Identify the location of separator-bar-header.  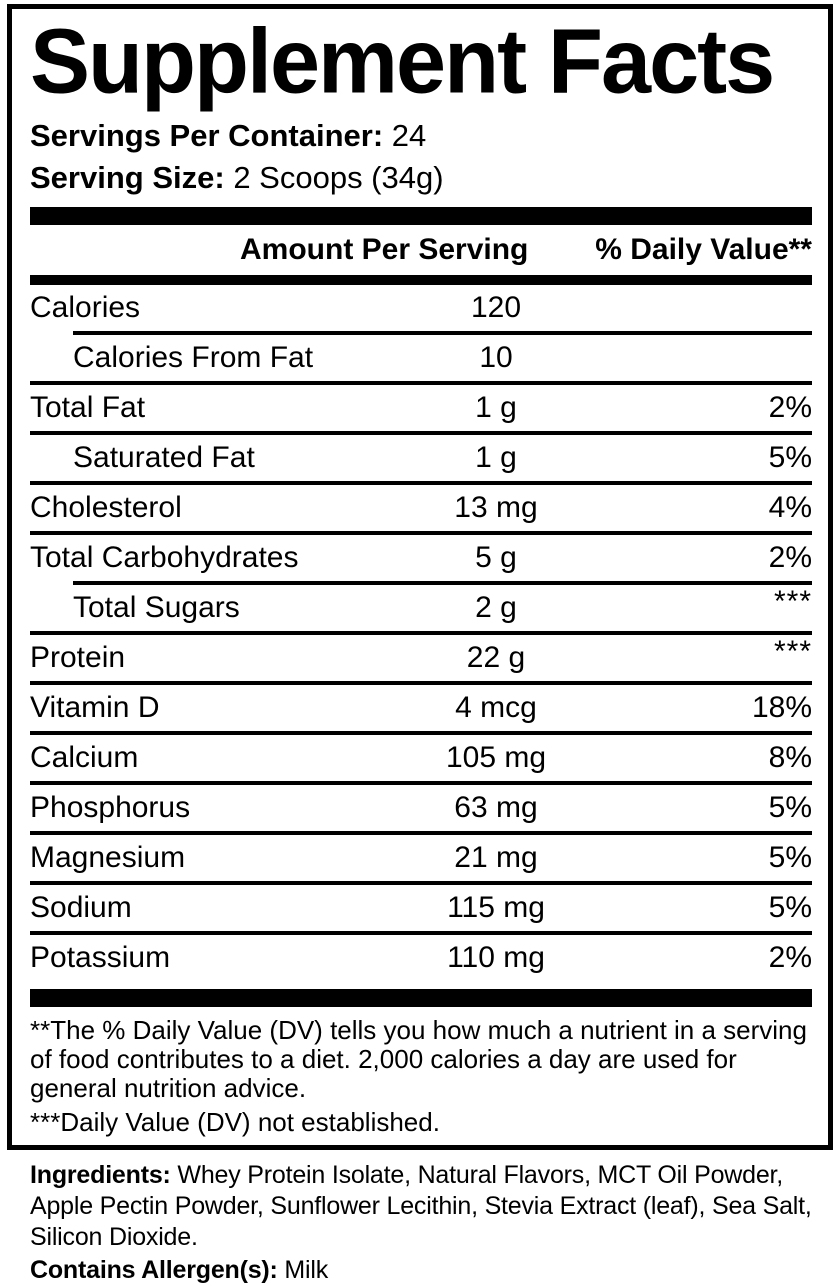
(421, 279).